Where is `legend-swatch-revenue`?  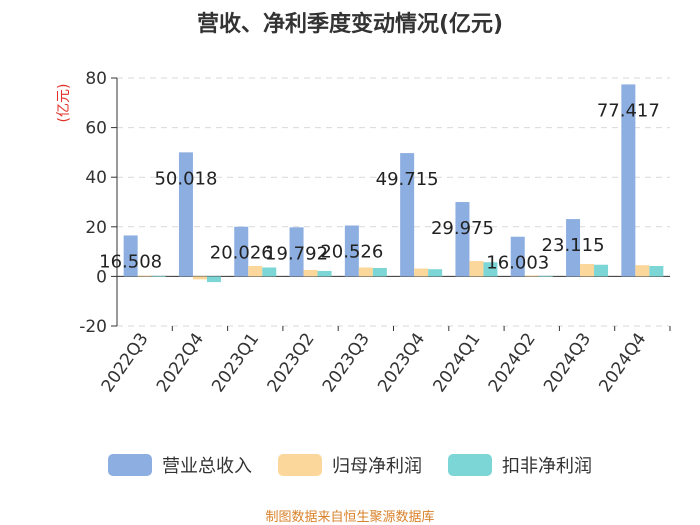
legend-swatch-revenue is located at coordinates (130, 465).